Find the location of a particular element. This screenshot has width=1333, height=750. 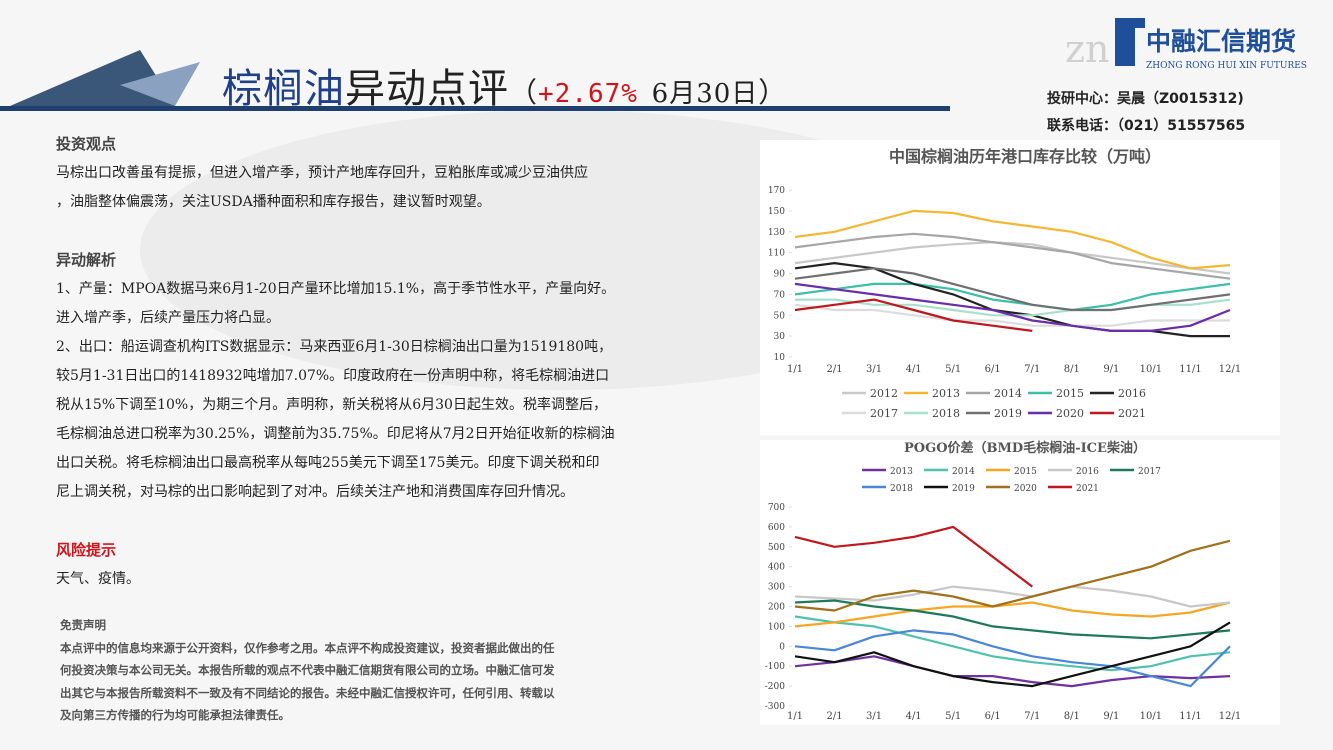

text-line: 马棕出口改善虽有提振，但进入增产季，预计产地库存回升，豆粕胀库或减少豆油供应 is located at coordinates (322, 173).